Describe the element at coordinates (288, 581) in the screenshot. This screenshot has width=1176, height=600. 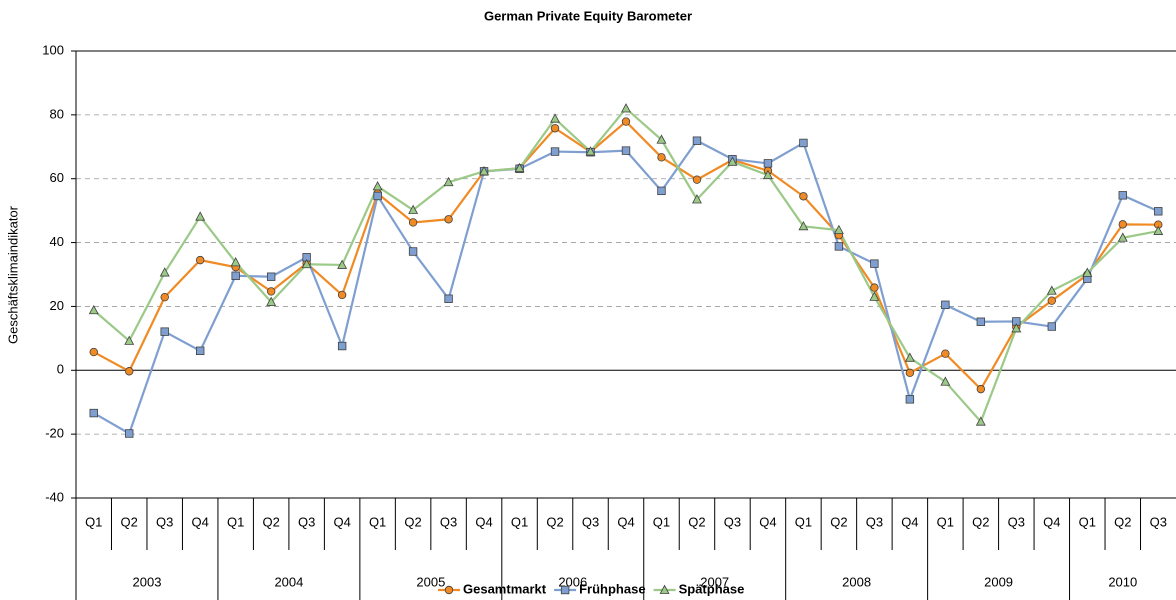
I see `year-label: 2004` at that location.